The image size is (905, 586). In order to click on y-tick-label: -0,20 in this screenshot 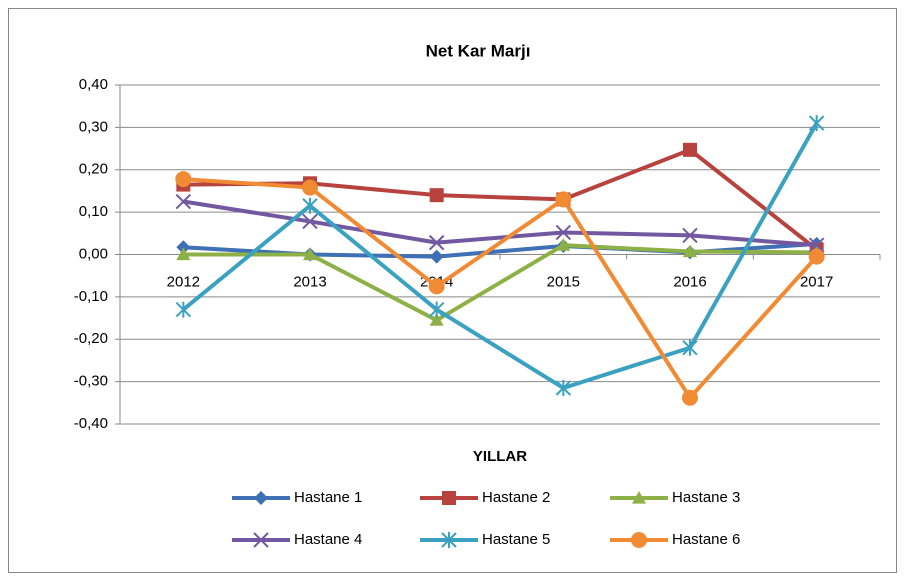, I will do `click(91, 338)`.